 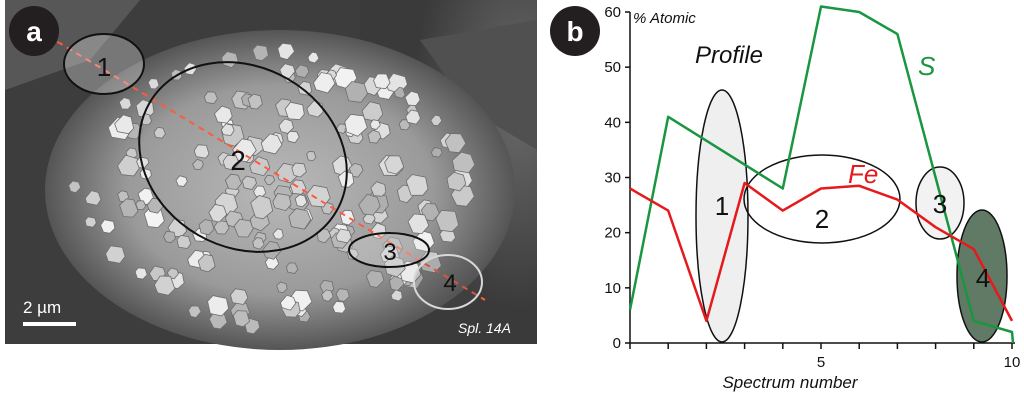 What do you see at coordinates (790, 382) in the screenshot?
I see `x-axis-label: Spectrum number` at bounding box center [790, 382].